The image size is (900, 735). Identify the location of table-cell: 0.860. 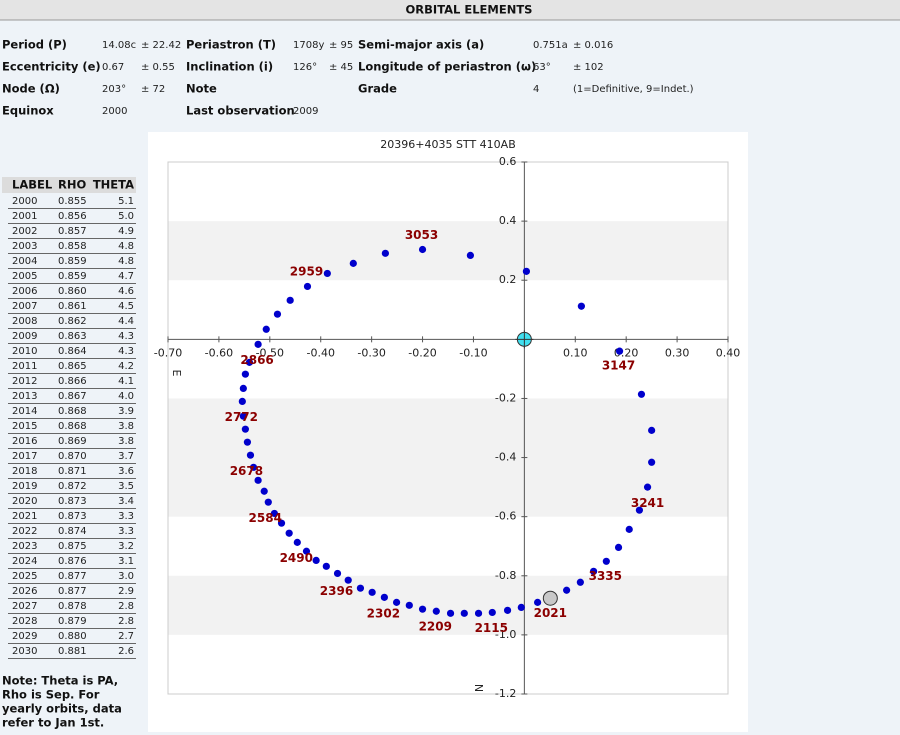
(72, 291).